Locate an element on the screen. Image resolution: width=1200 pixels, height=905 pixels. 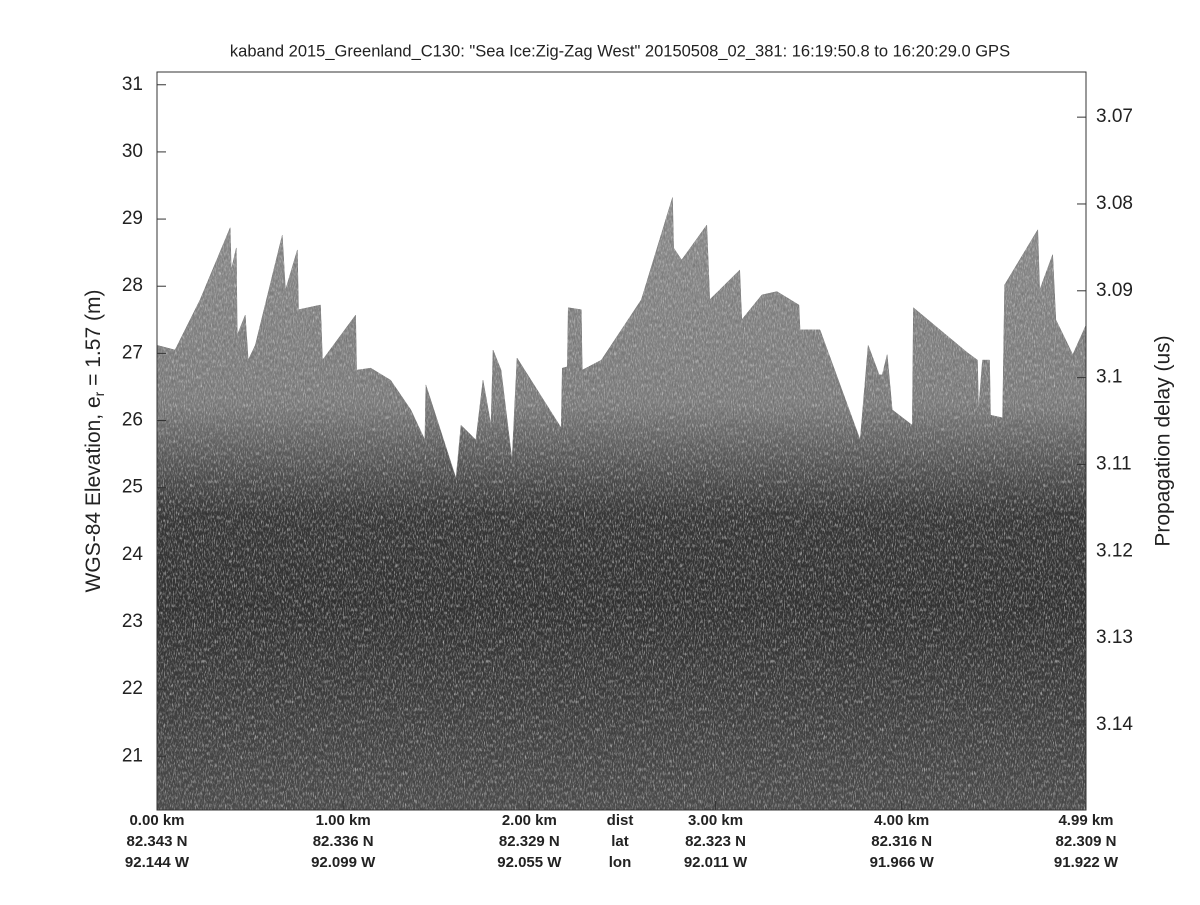
y2-tick-label: 3.13 is located at coordinates (1114, 637).